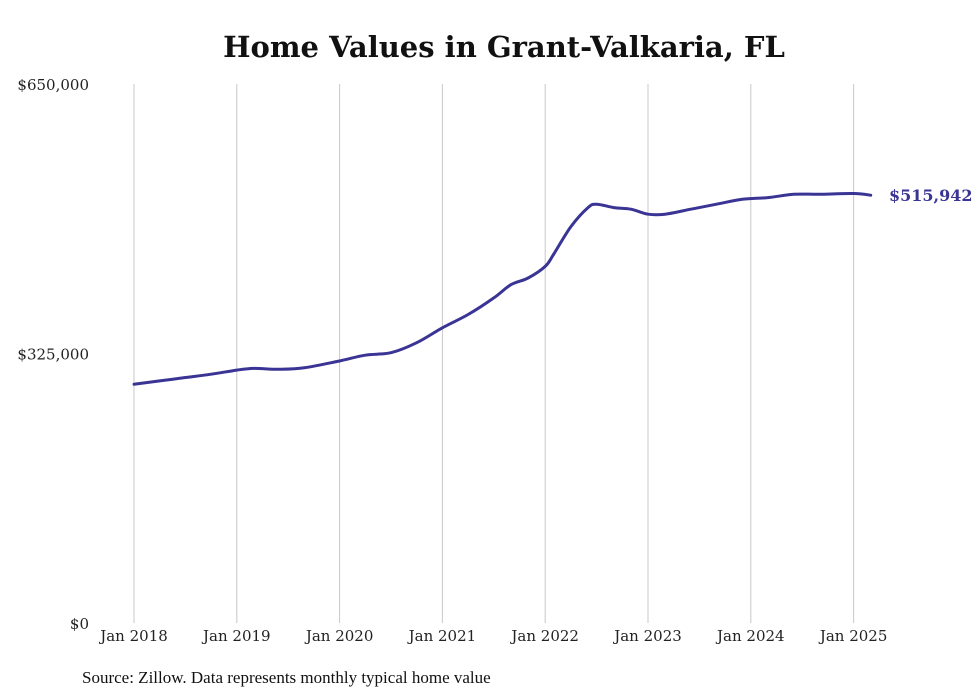 The image size is (980, 699). I want to click on x-tick-label-3: Jan 2021, so click(442, 636).